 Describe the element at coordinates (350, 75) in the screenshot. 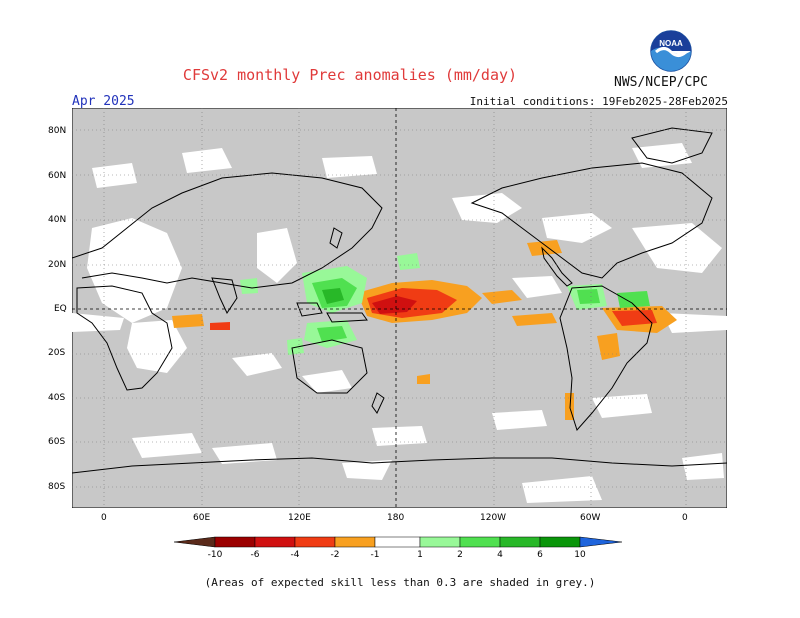

I see `map-title: CFSv2 monthly Prec anomalies (mm/day)` at that location.